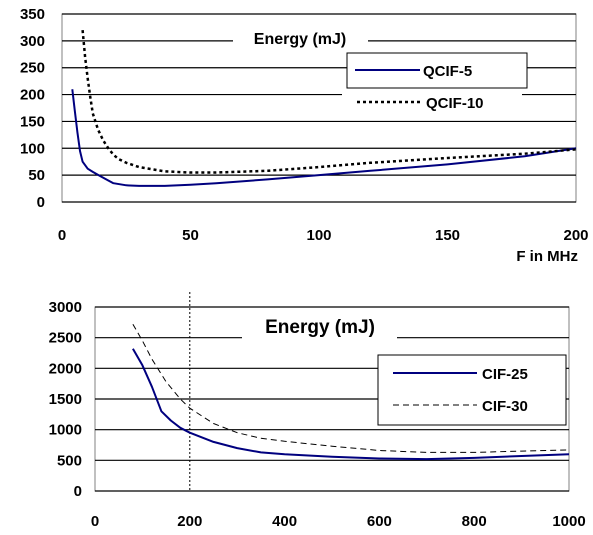 Image resolution: width=593 pixels, height=535 pixels. I want to click on y-tick-label: 1500, so click(65, 399).